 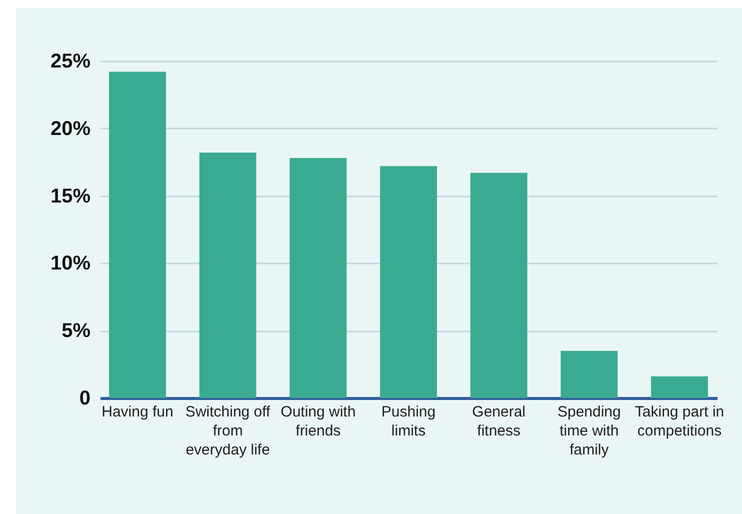 I want to click on x-tick-label: Taking part in competitions, so click(x=679, y=422).